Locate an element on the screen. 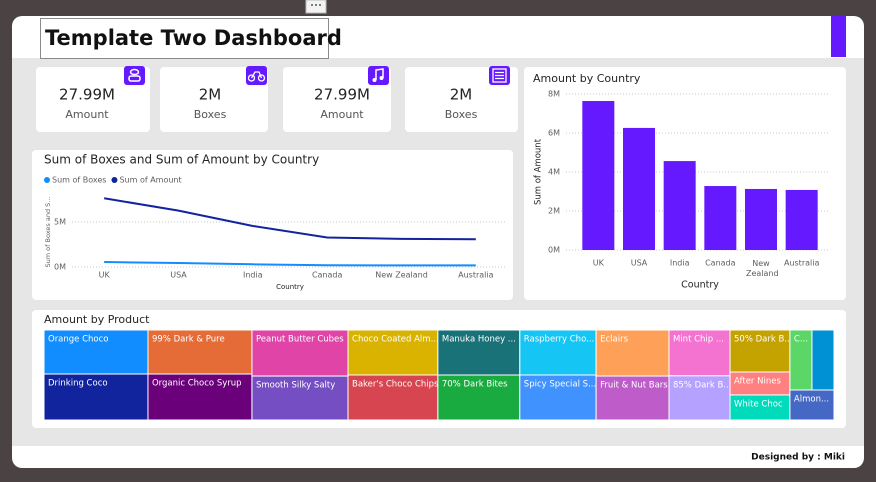 The width and height of the screenshot is (876, 482). line-series is located at coordinates (290, 219).